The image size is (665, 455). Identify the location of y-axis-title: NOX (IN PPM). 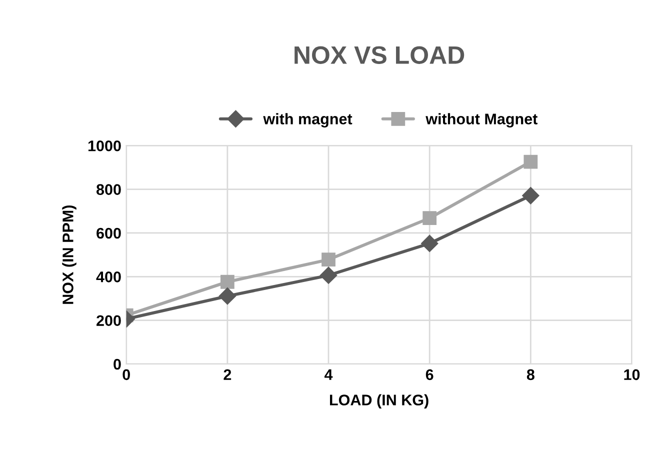
(69, 254).